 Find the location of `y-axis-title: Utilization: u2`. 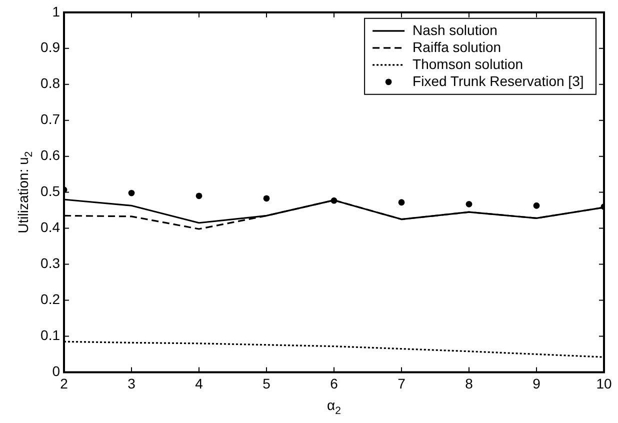

y-axis-title: Utilization: u2 is located at coordinates (24, 192).